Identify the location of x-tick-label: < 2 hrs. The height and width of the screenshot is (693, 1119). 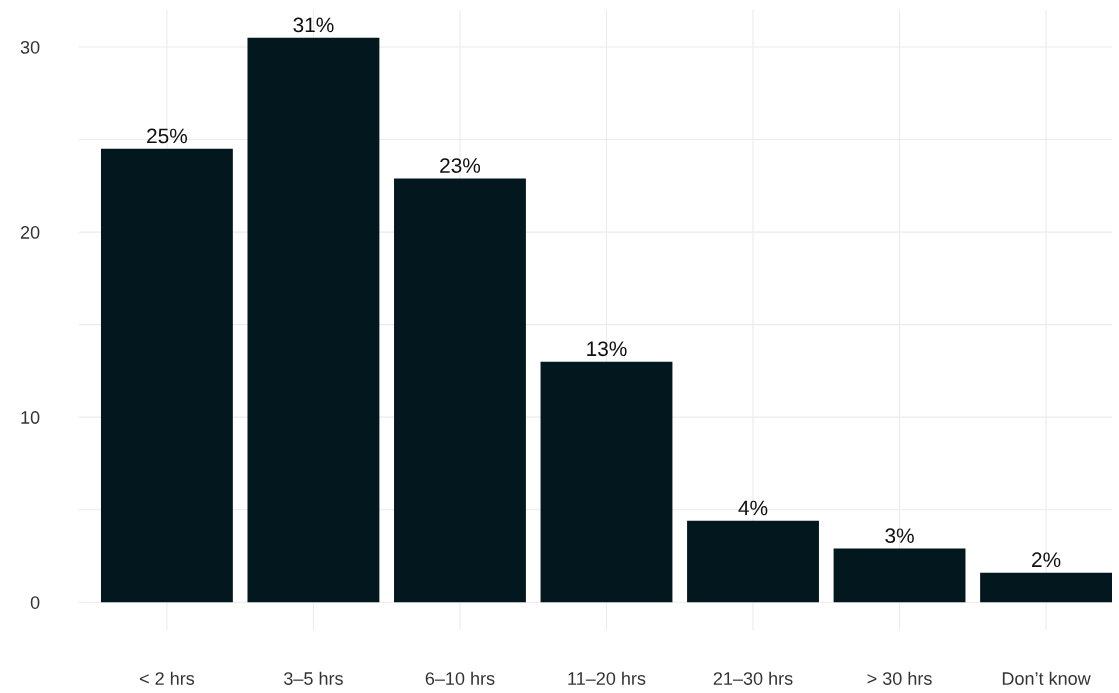
(167, 678).